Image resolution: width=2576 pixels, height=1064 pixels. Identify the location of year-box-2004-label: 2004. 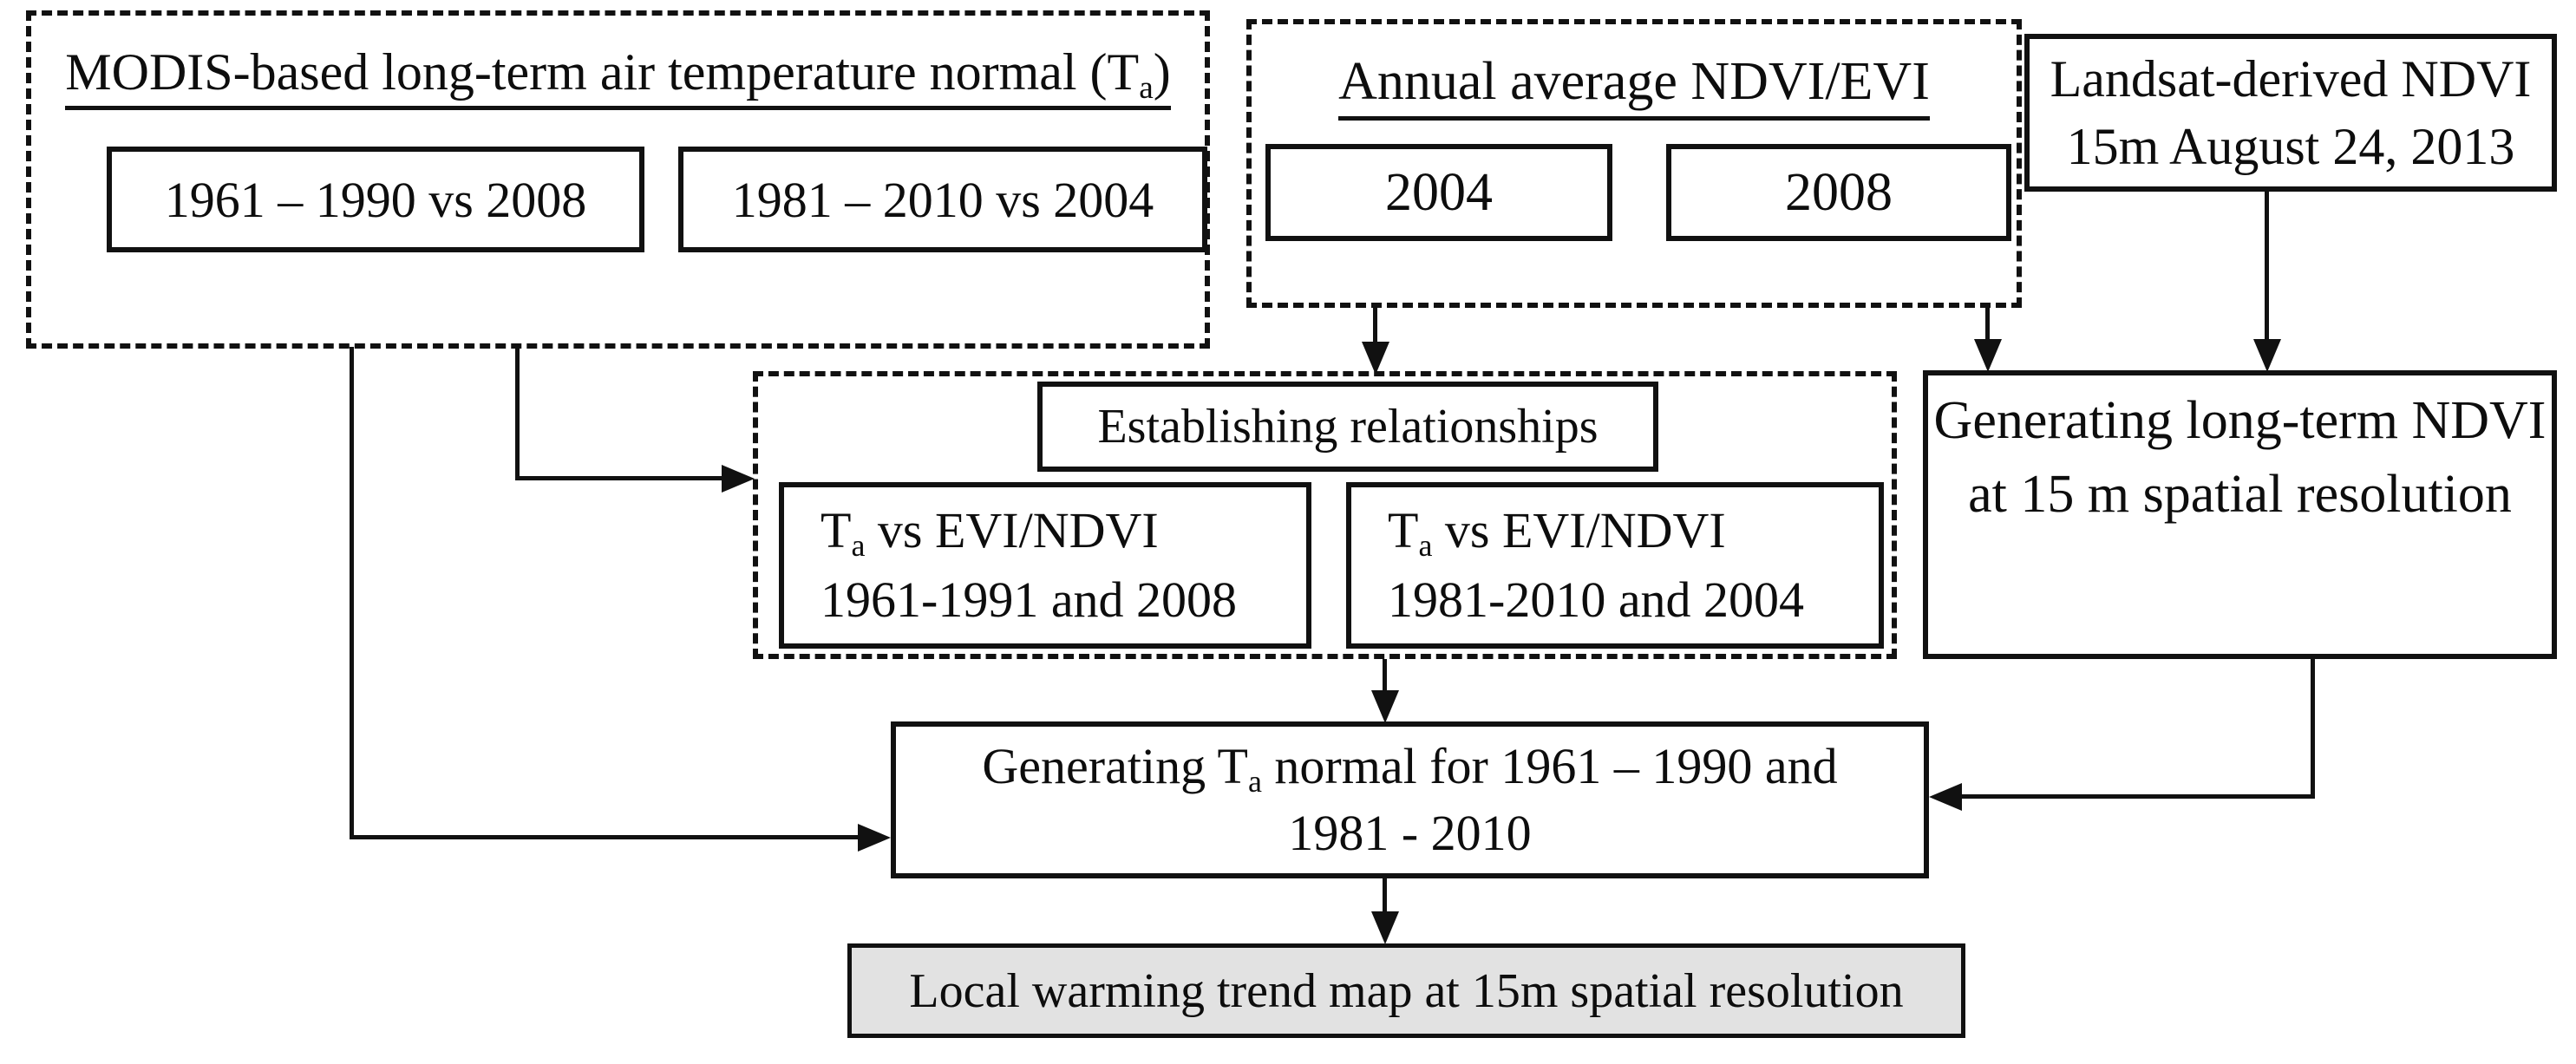
(1439, 192).